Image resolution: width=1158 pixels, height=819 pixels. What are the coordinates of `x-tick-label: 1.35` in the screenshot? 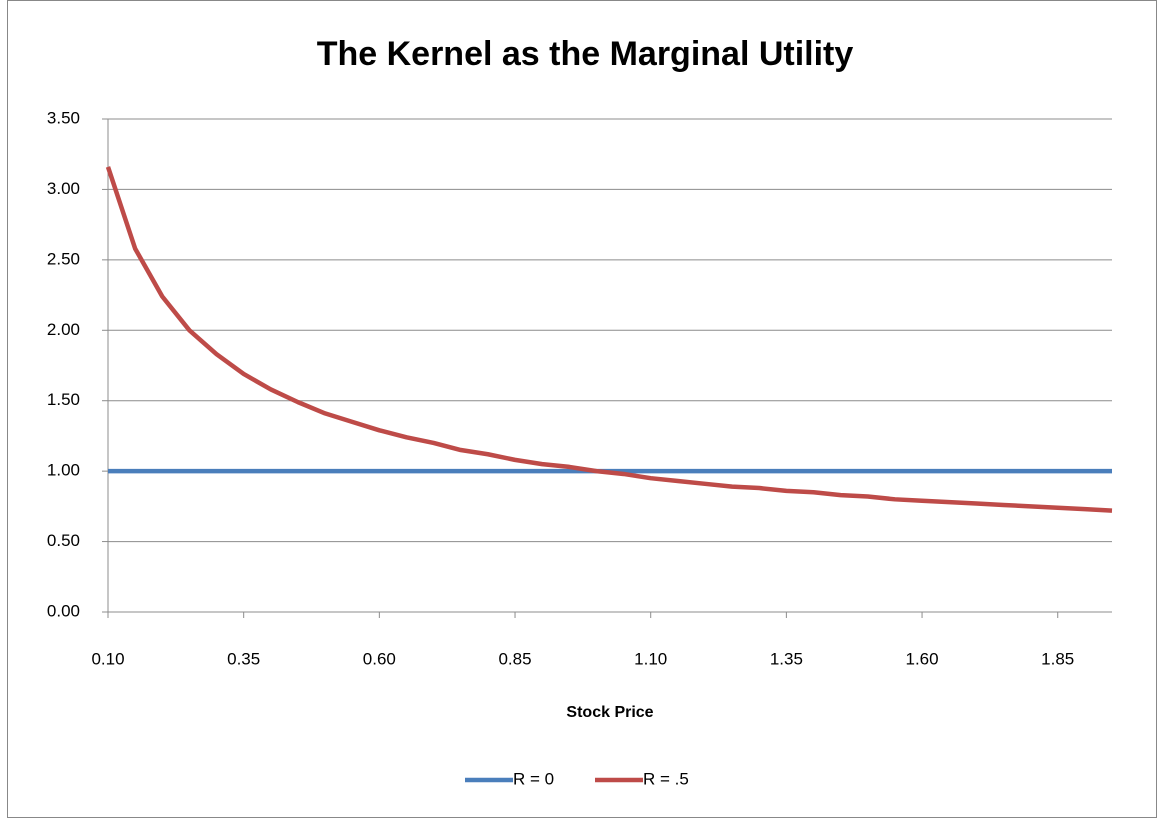 It's located at (786, 658).